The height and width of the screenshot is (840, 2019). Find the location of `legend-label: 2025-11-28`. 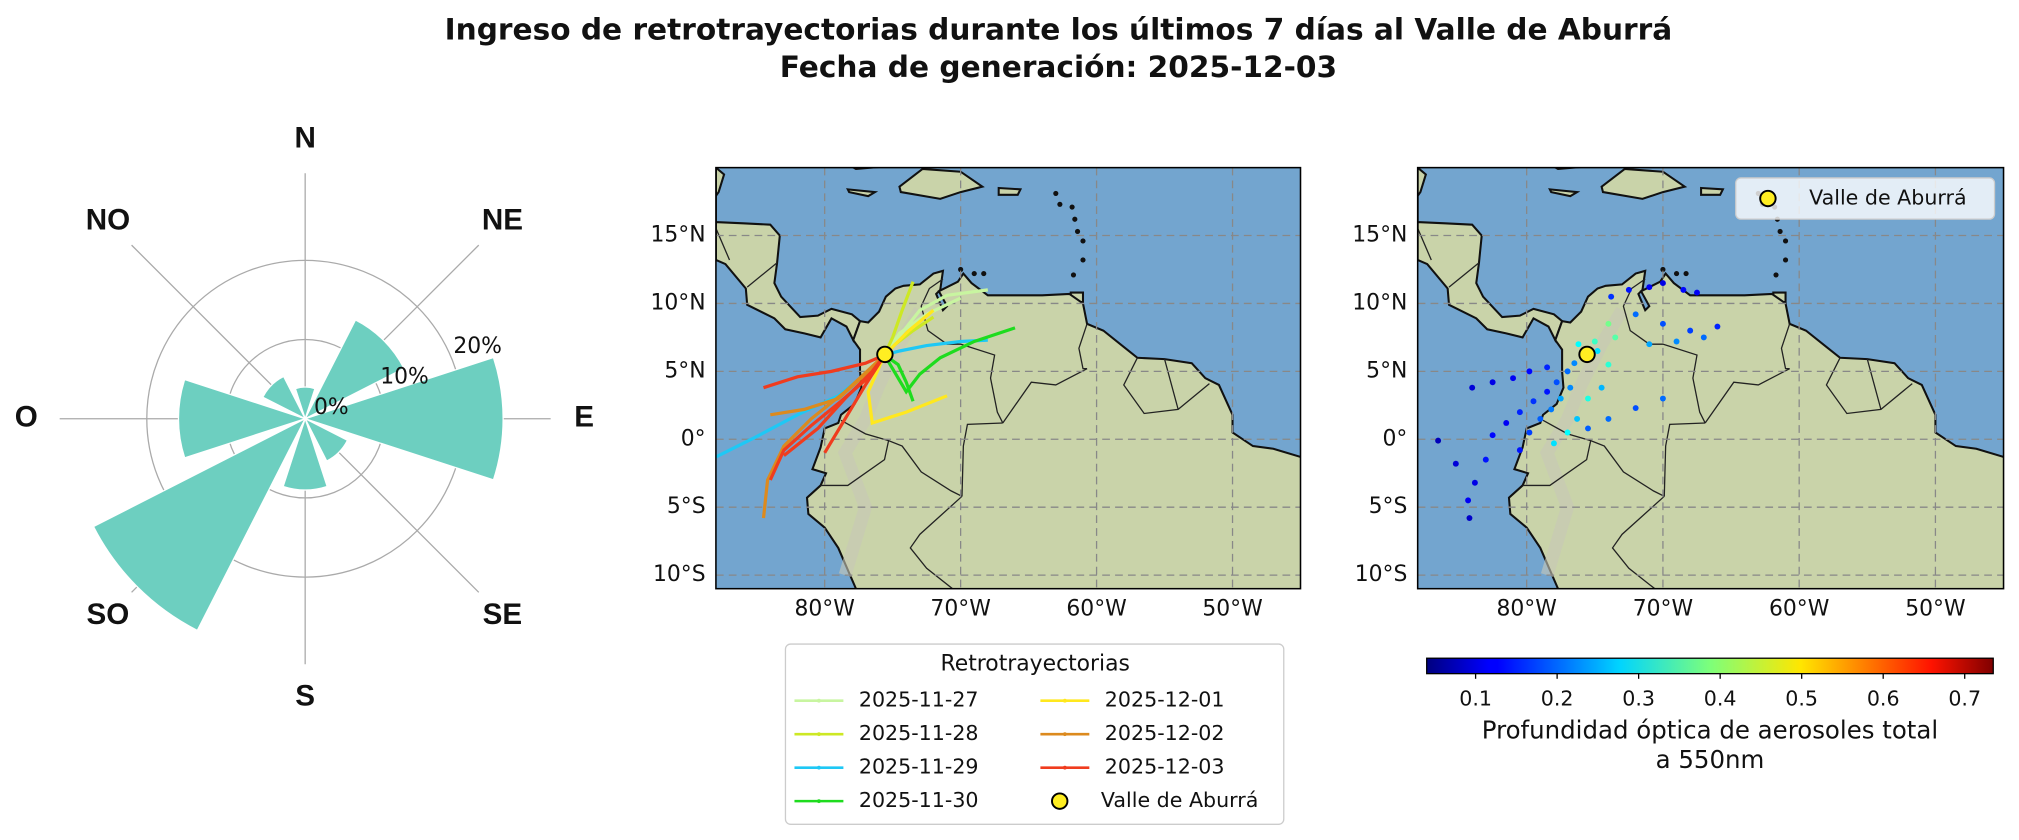

legend-label: 2025-11-28 is located at coordinates (919, 733).